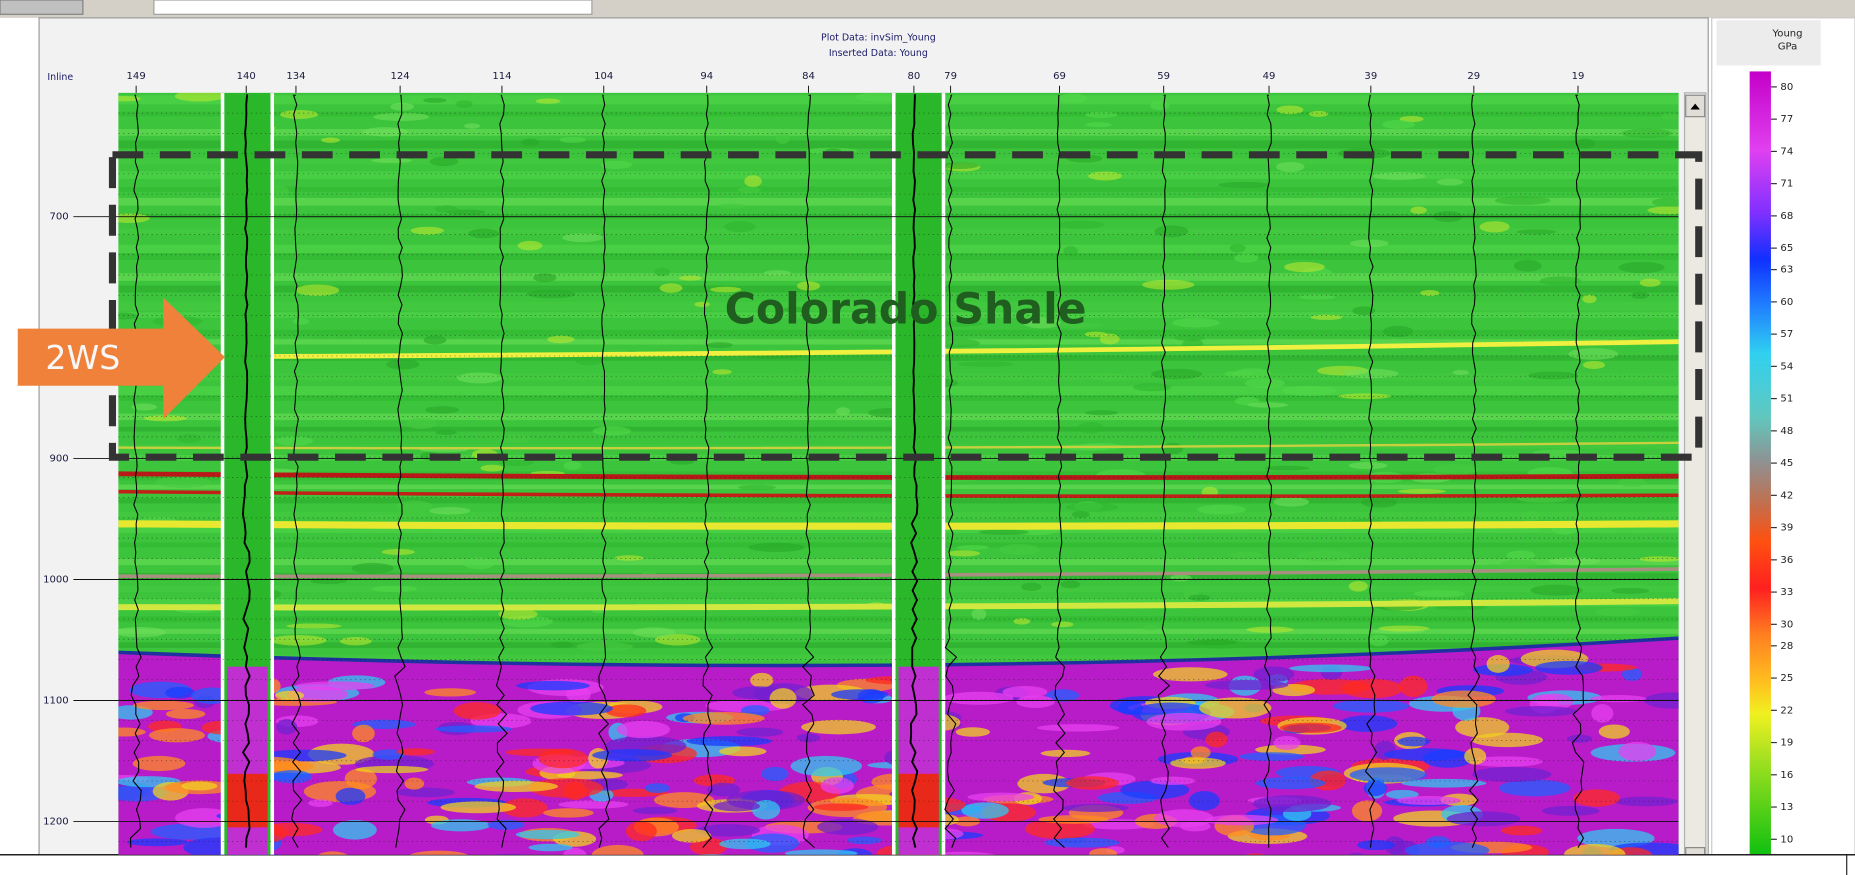 The width and height of the screenshot is (1855, 875). Describe the element at coordinates (42, 7) in the screenshot. I see `toolbar-buttons` at that location.